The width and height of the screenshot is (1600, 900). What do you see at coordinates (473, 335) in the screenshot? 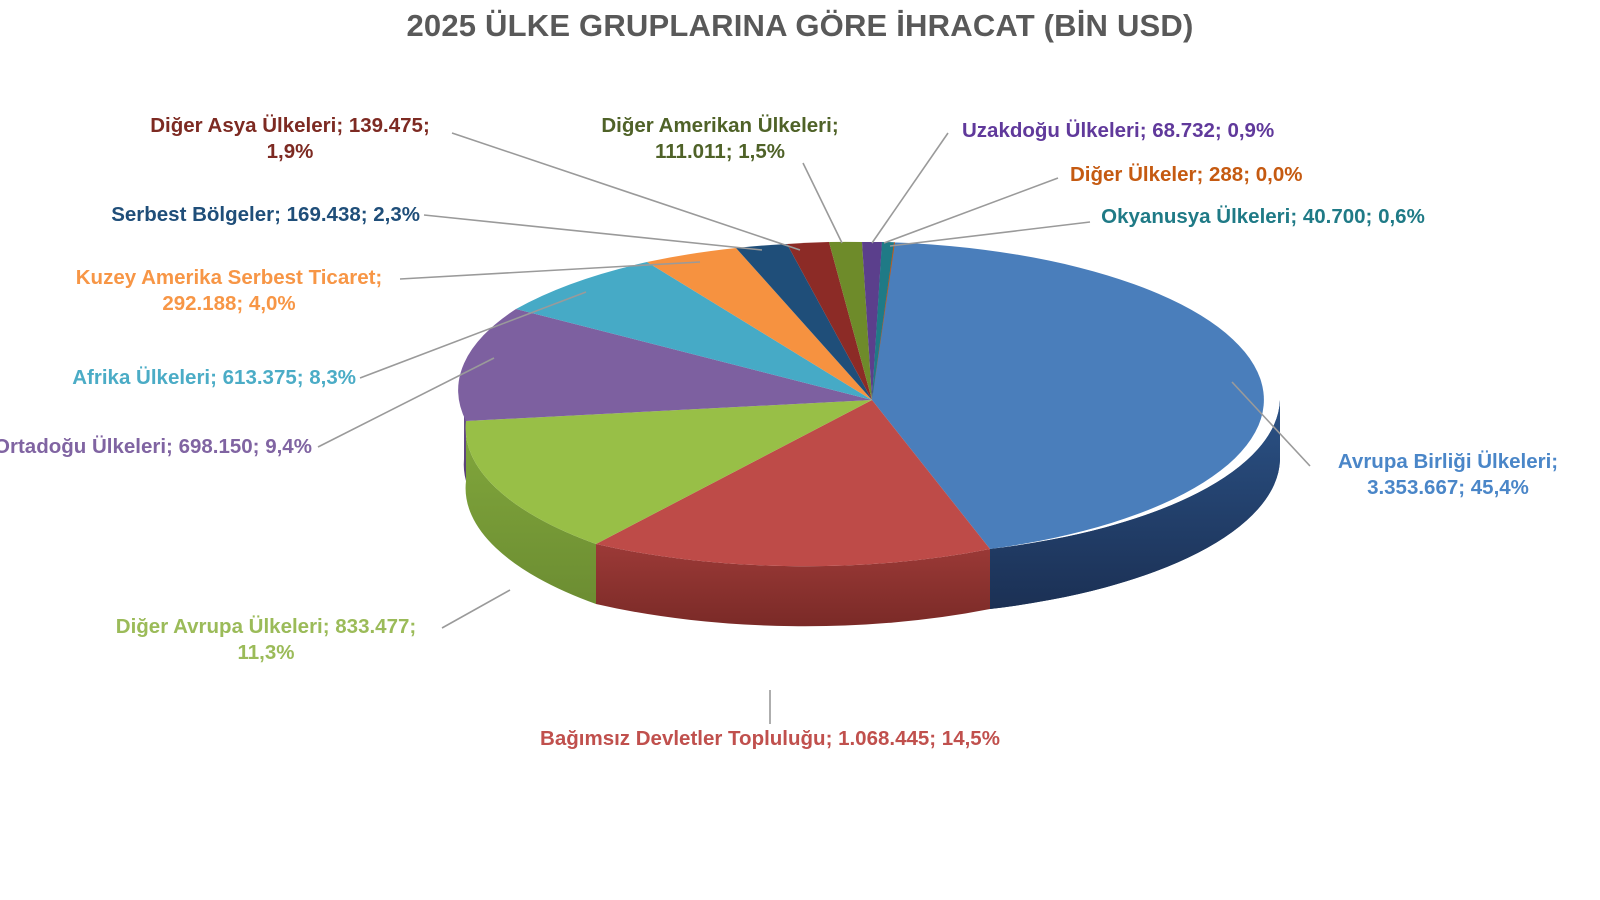
I see `leader-line-afrika` at bounding box center [473, 335].